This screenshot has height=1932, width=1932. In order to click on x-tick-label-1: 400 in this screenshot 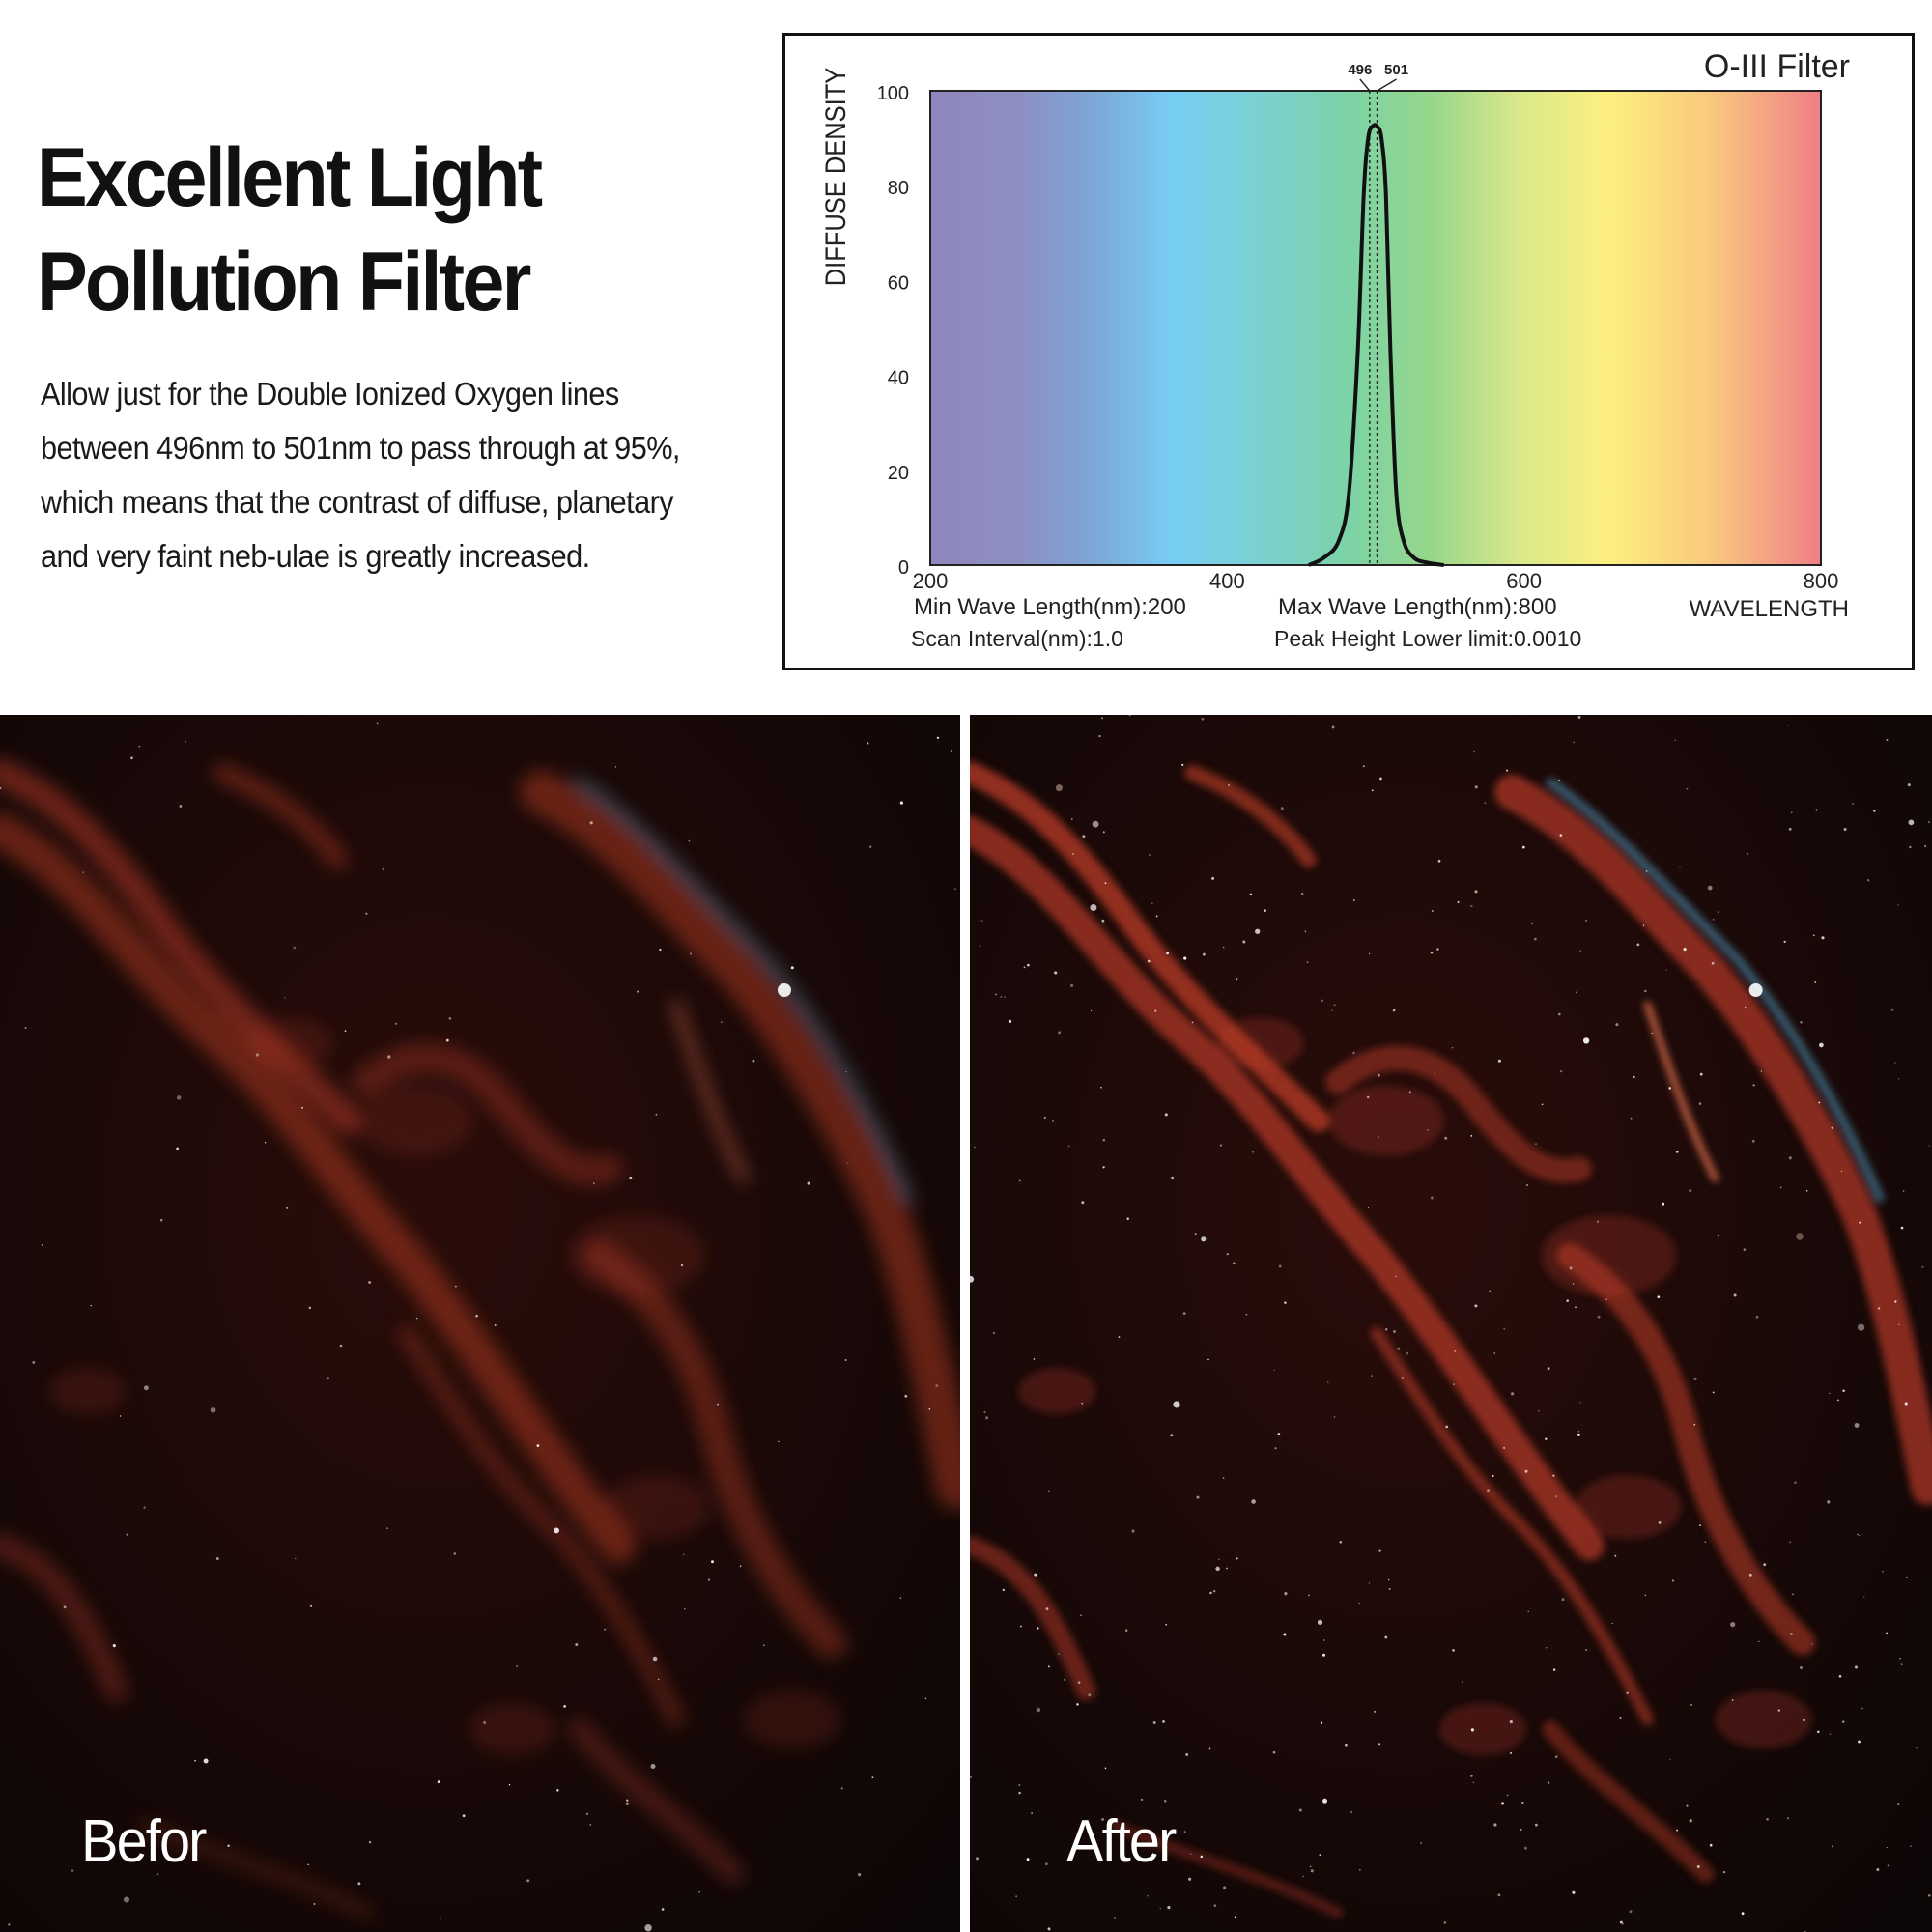, I will do `click(1227, 581)`.